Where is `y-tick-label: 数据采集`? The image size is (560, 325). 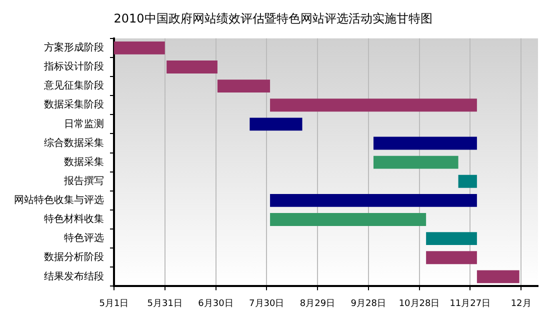 y-tick-label: 数据采集 is located at coordinates (84, 162).